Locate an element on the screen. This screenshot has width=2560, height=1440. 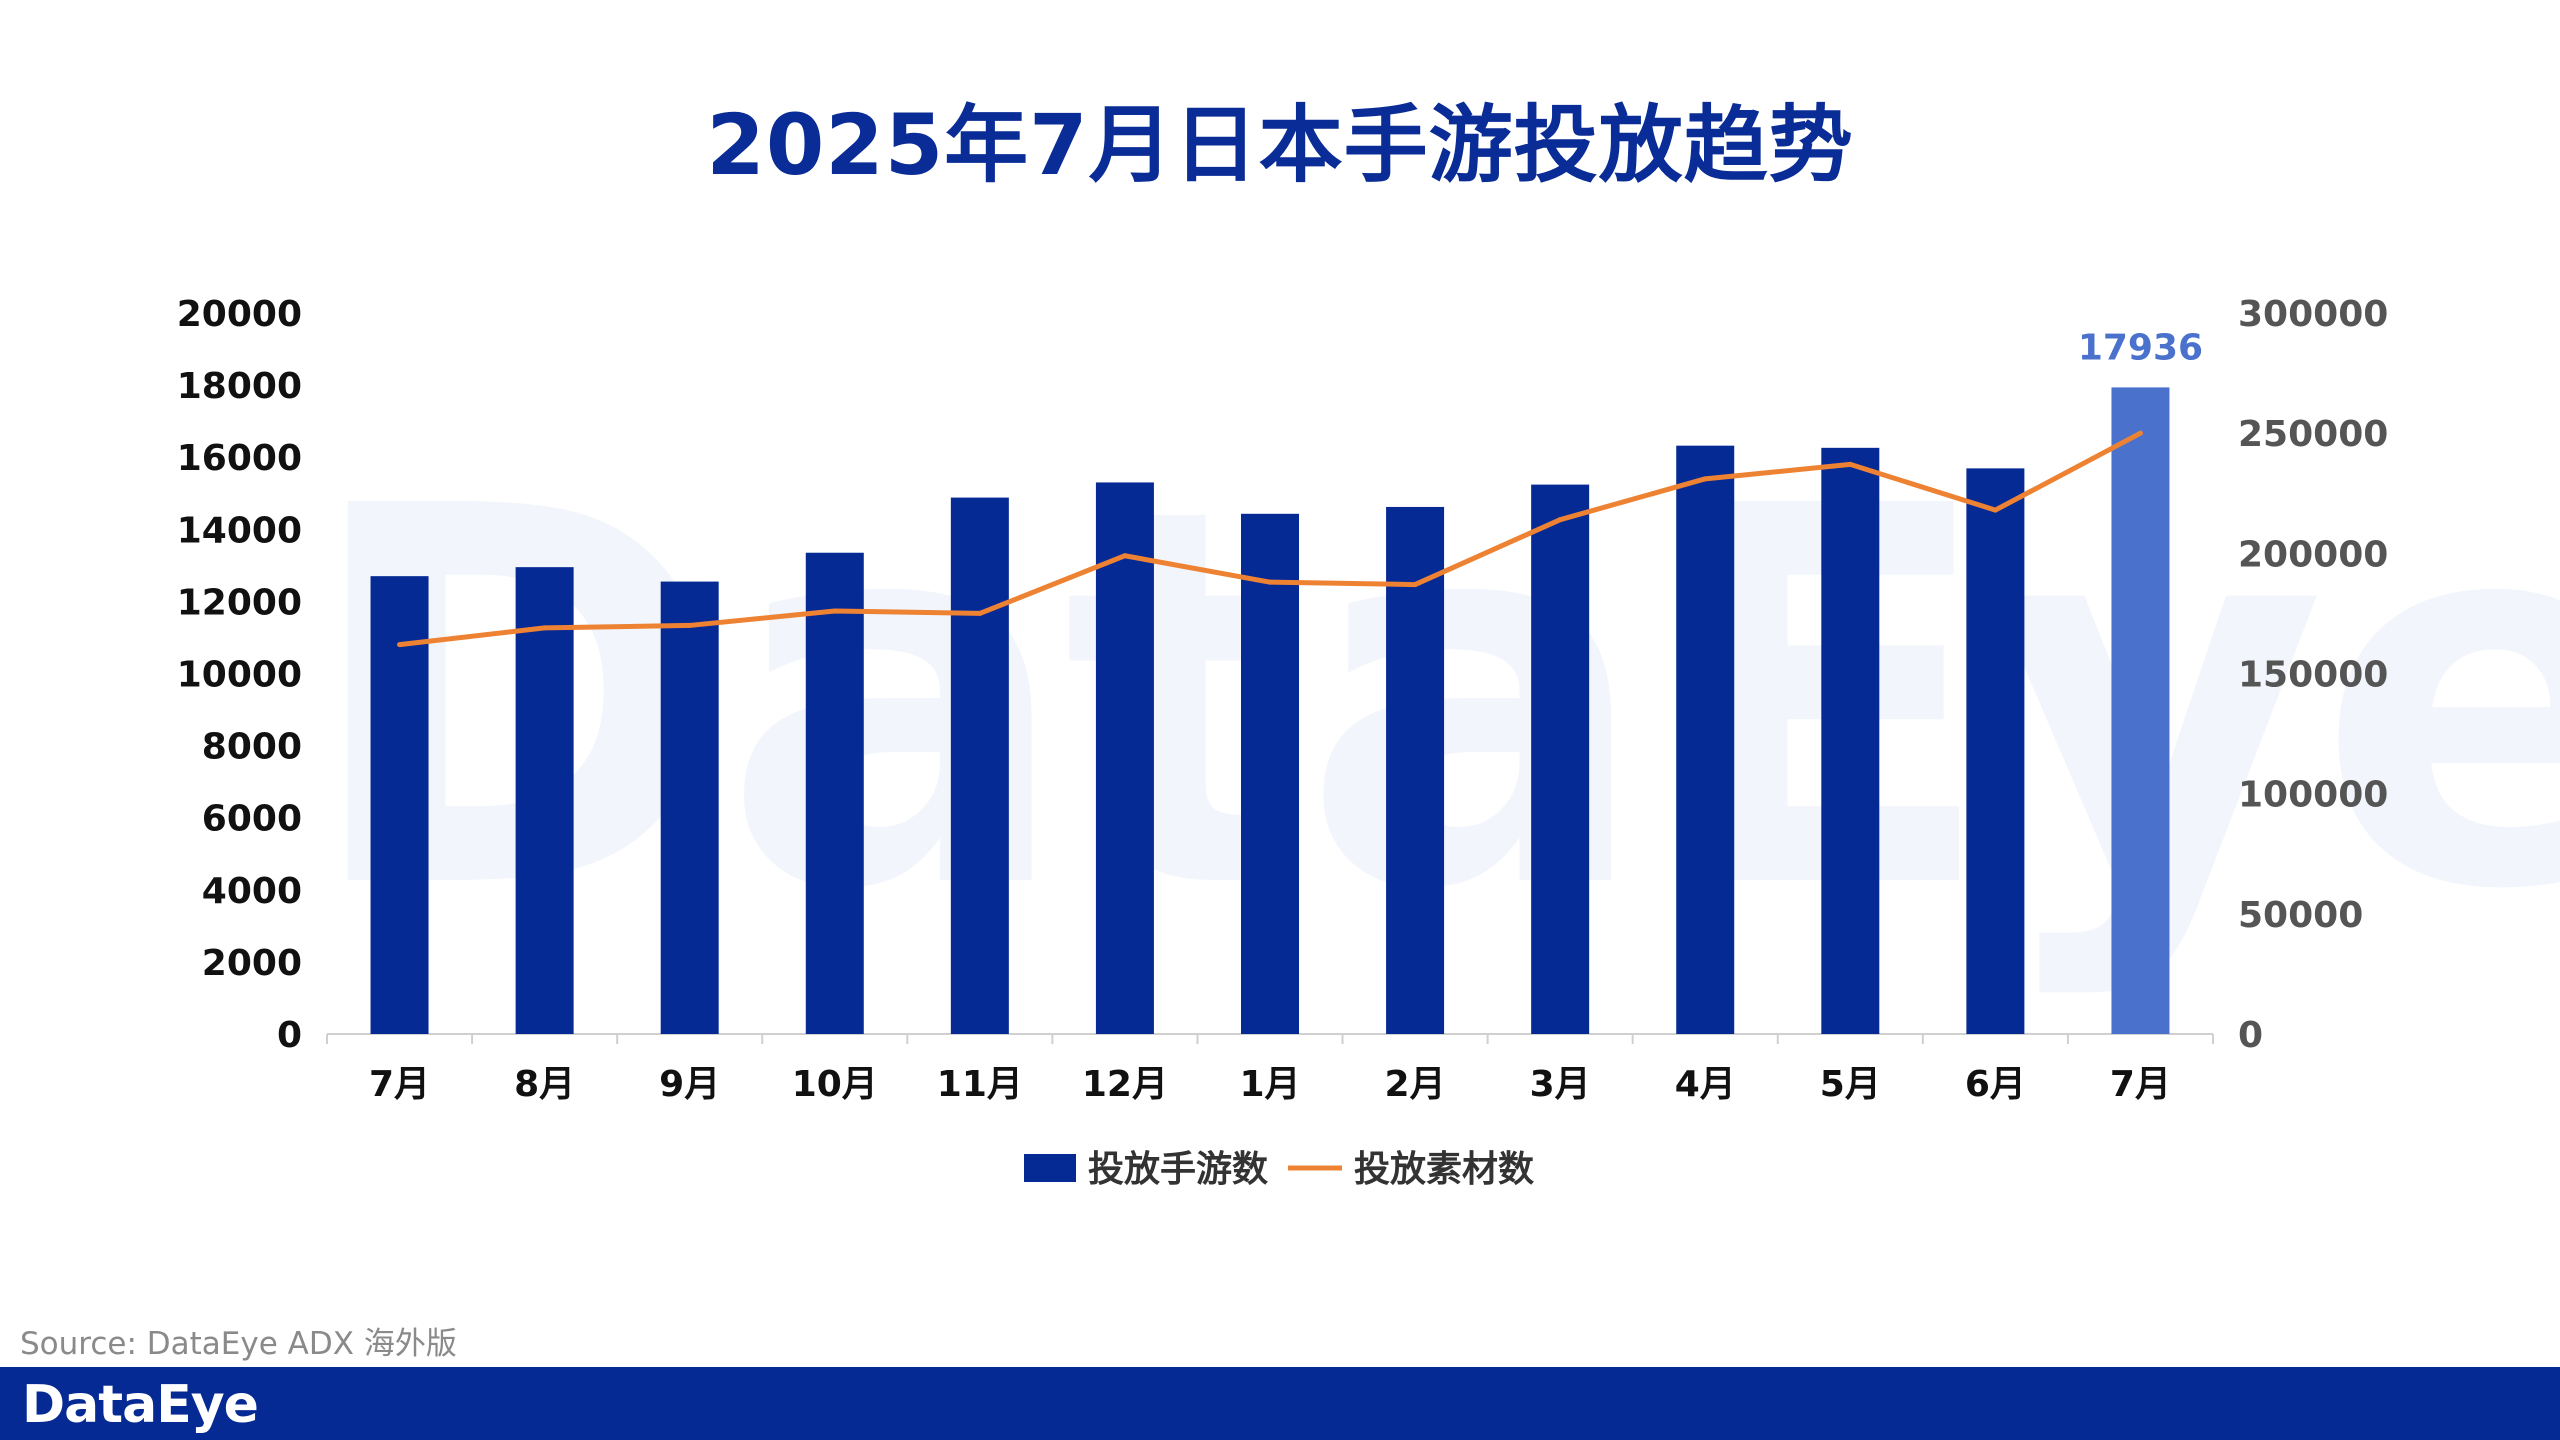
right-axis-ticks: 0 50000 100000 150000 200000 250000 300000 is located at coordinates (2313, 675).